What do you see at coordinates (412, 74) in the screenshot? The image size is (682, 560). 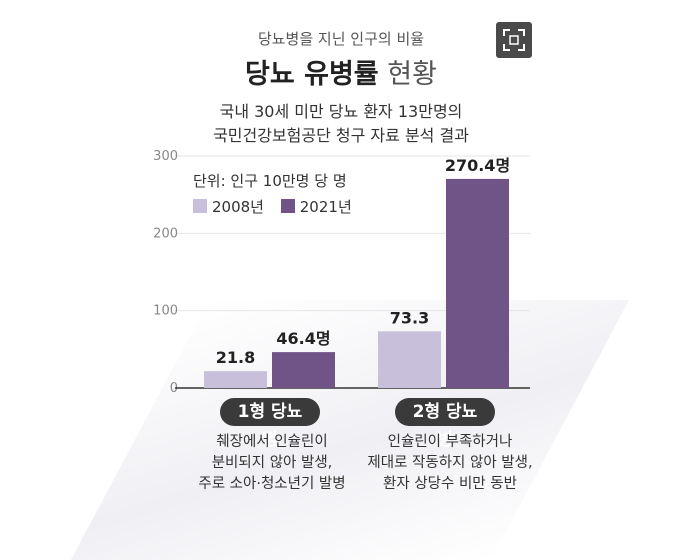 I see `chart-title-light: 현황` at bounding box center [412, 74].